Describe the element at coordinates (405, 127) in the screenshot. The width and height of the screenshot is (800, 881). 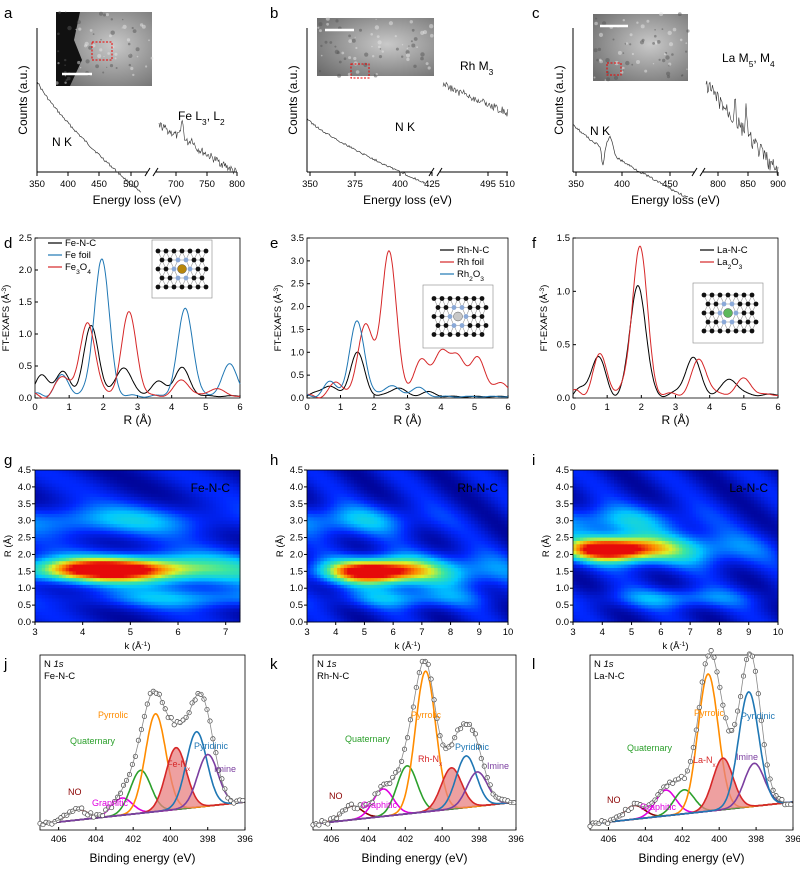
I see `edge-label-n-k: N K` at that location.